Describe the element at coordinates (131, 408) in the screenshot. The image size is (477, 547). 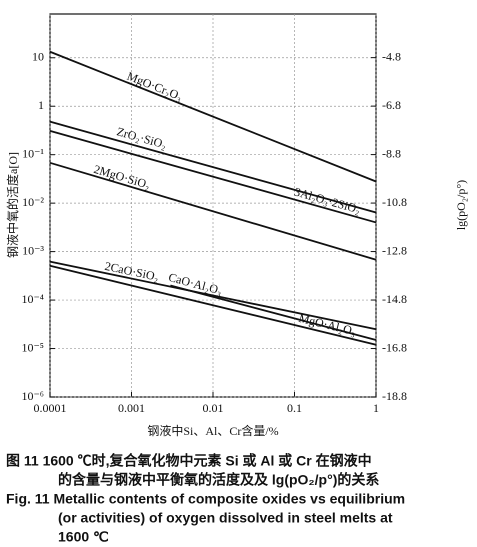
I see `x-tick-label: 0.001` at that location.